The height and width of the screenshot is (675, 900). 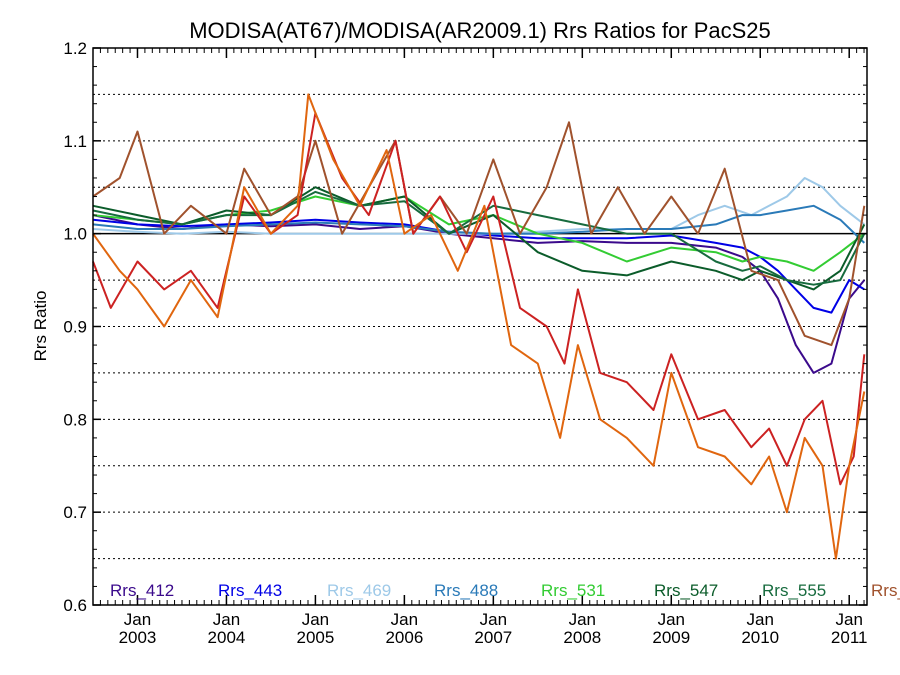 What do you see at coordinates (885, 590) in the screenshot?
I see `legend-entry-rrs_667: Rrs_667` at bounding box center [885, 590].